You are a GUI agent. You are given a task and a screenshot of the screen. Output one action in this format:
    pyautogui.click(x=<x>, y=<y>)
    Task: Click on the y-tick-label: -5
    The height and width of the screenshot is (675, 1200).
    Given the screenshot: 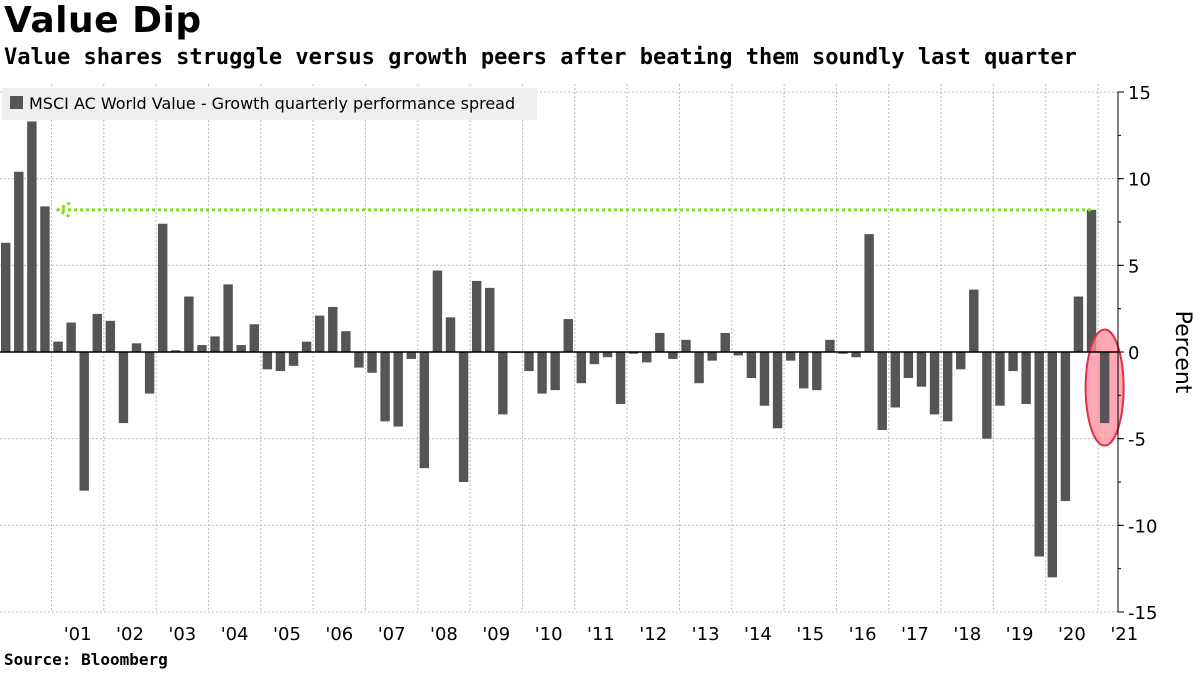 What is the action you would take?
    pyautogui.click(x=1137, y=440)
    